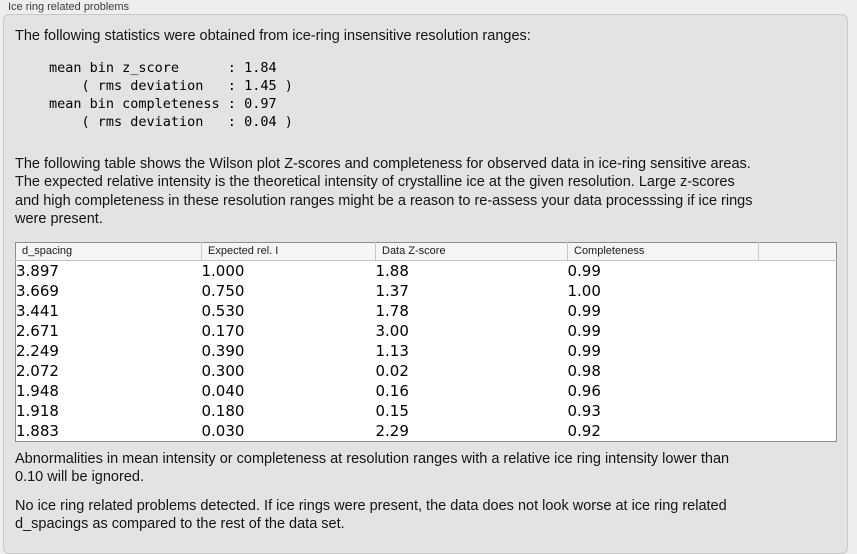 The width and height of the screenshot is (857, 554). I want to click on table-cell: 0.530, so click(223, 310).